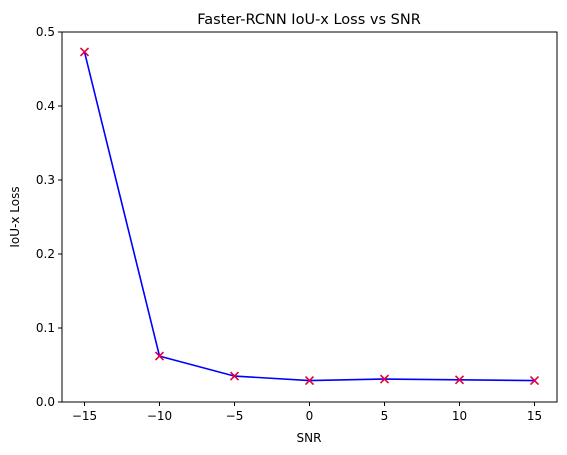  What do you see at coordinates (309, 20) in the screenshot?
I see `chart-title: Faster-RCNN IoU-x Loss vs SNR` at bounding box center [309, 20].